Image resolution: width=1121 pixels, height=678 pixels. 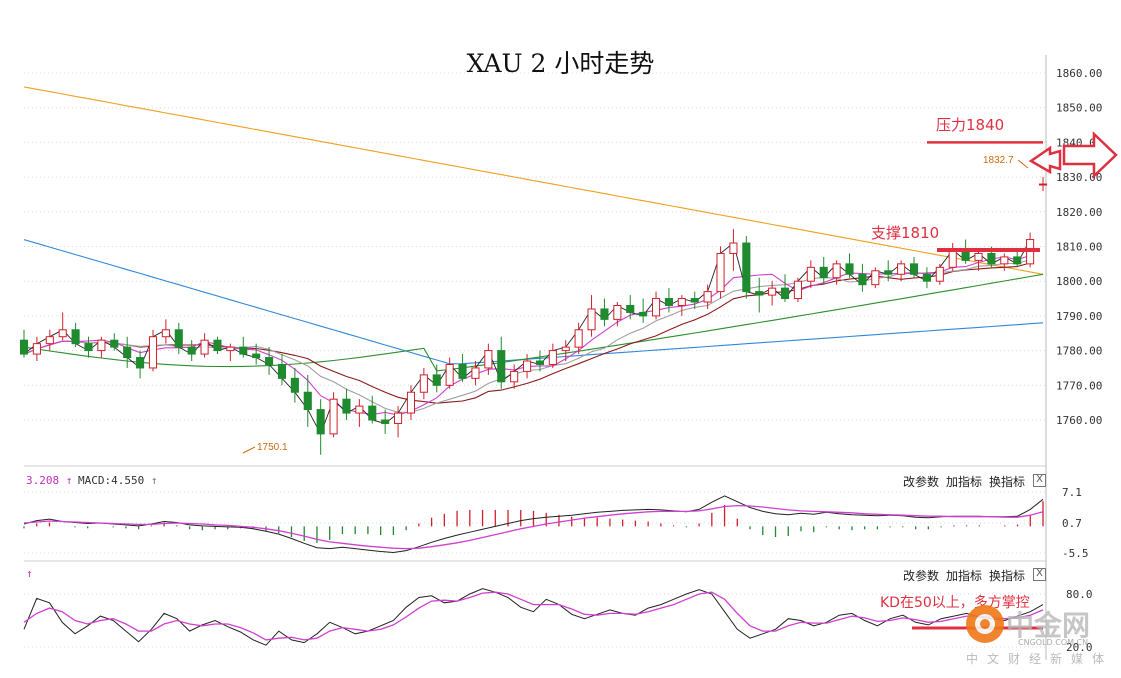 What do you see at coordinates (1039, 574) in the screenshot?
I see `kd-close-icon: X` at bounding box center [1039, 574].